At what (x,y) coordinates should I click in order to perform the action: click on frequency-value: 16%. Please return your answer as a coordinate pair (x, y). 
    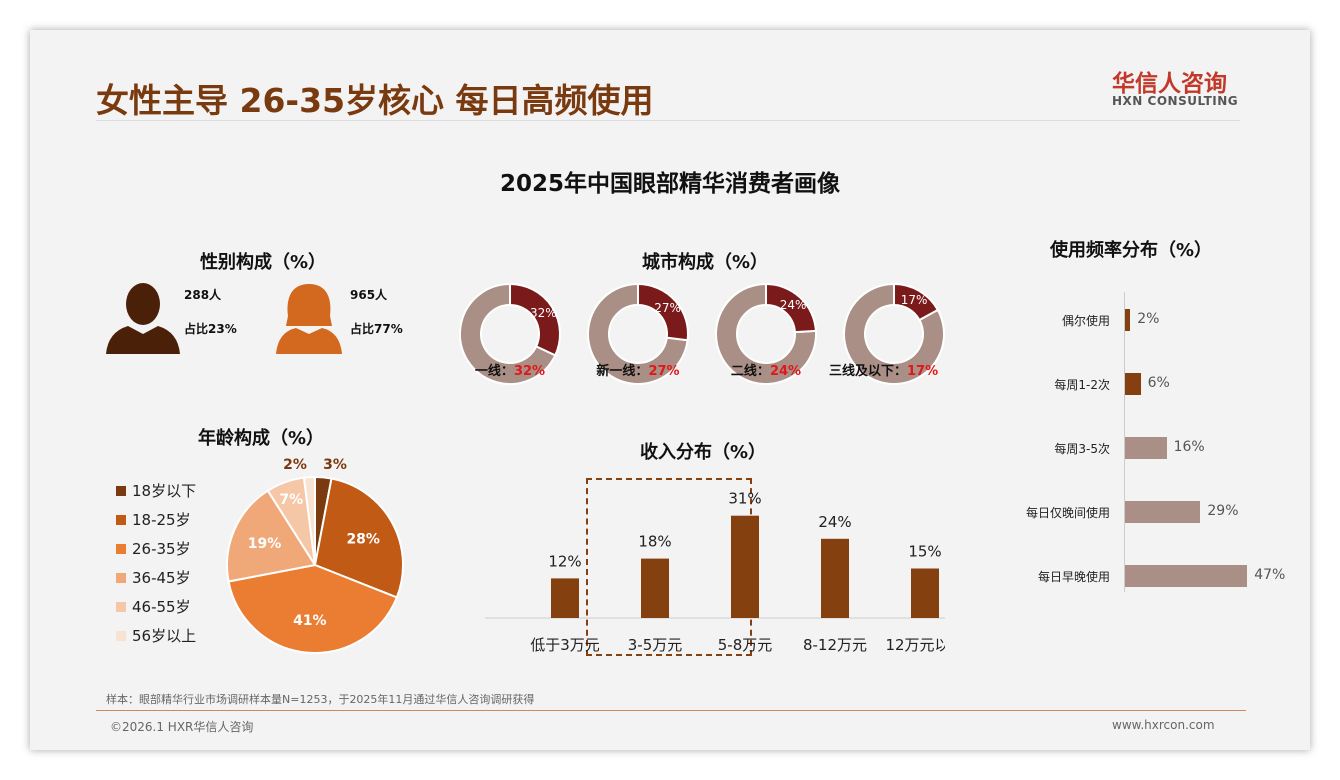
    Looking at the image, I should click on (1189, 447).